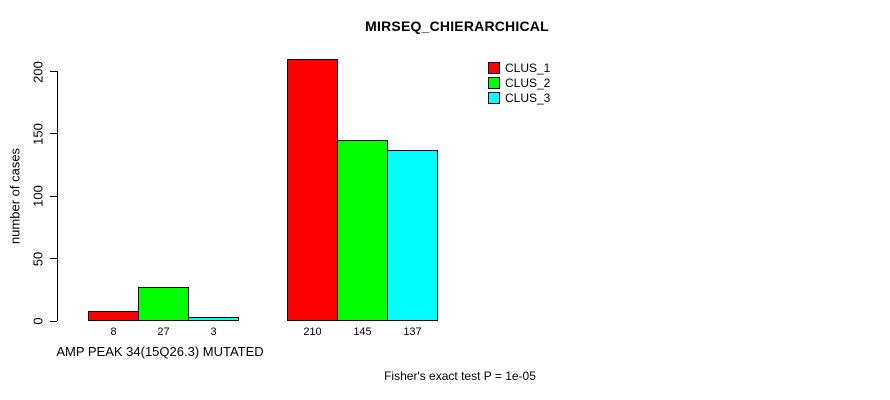 This screenshot has height=400, width=890. What do you see at coordinates (362, 332) in the screenshot?
I see `bar-value-label: 145` at bounding box center [362, 332].